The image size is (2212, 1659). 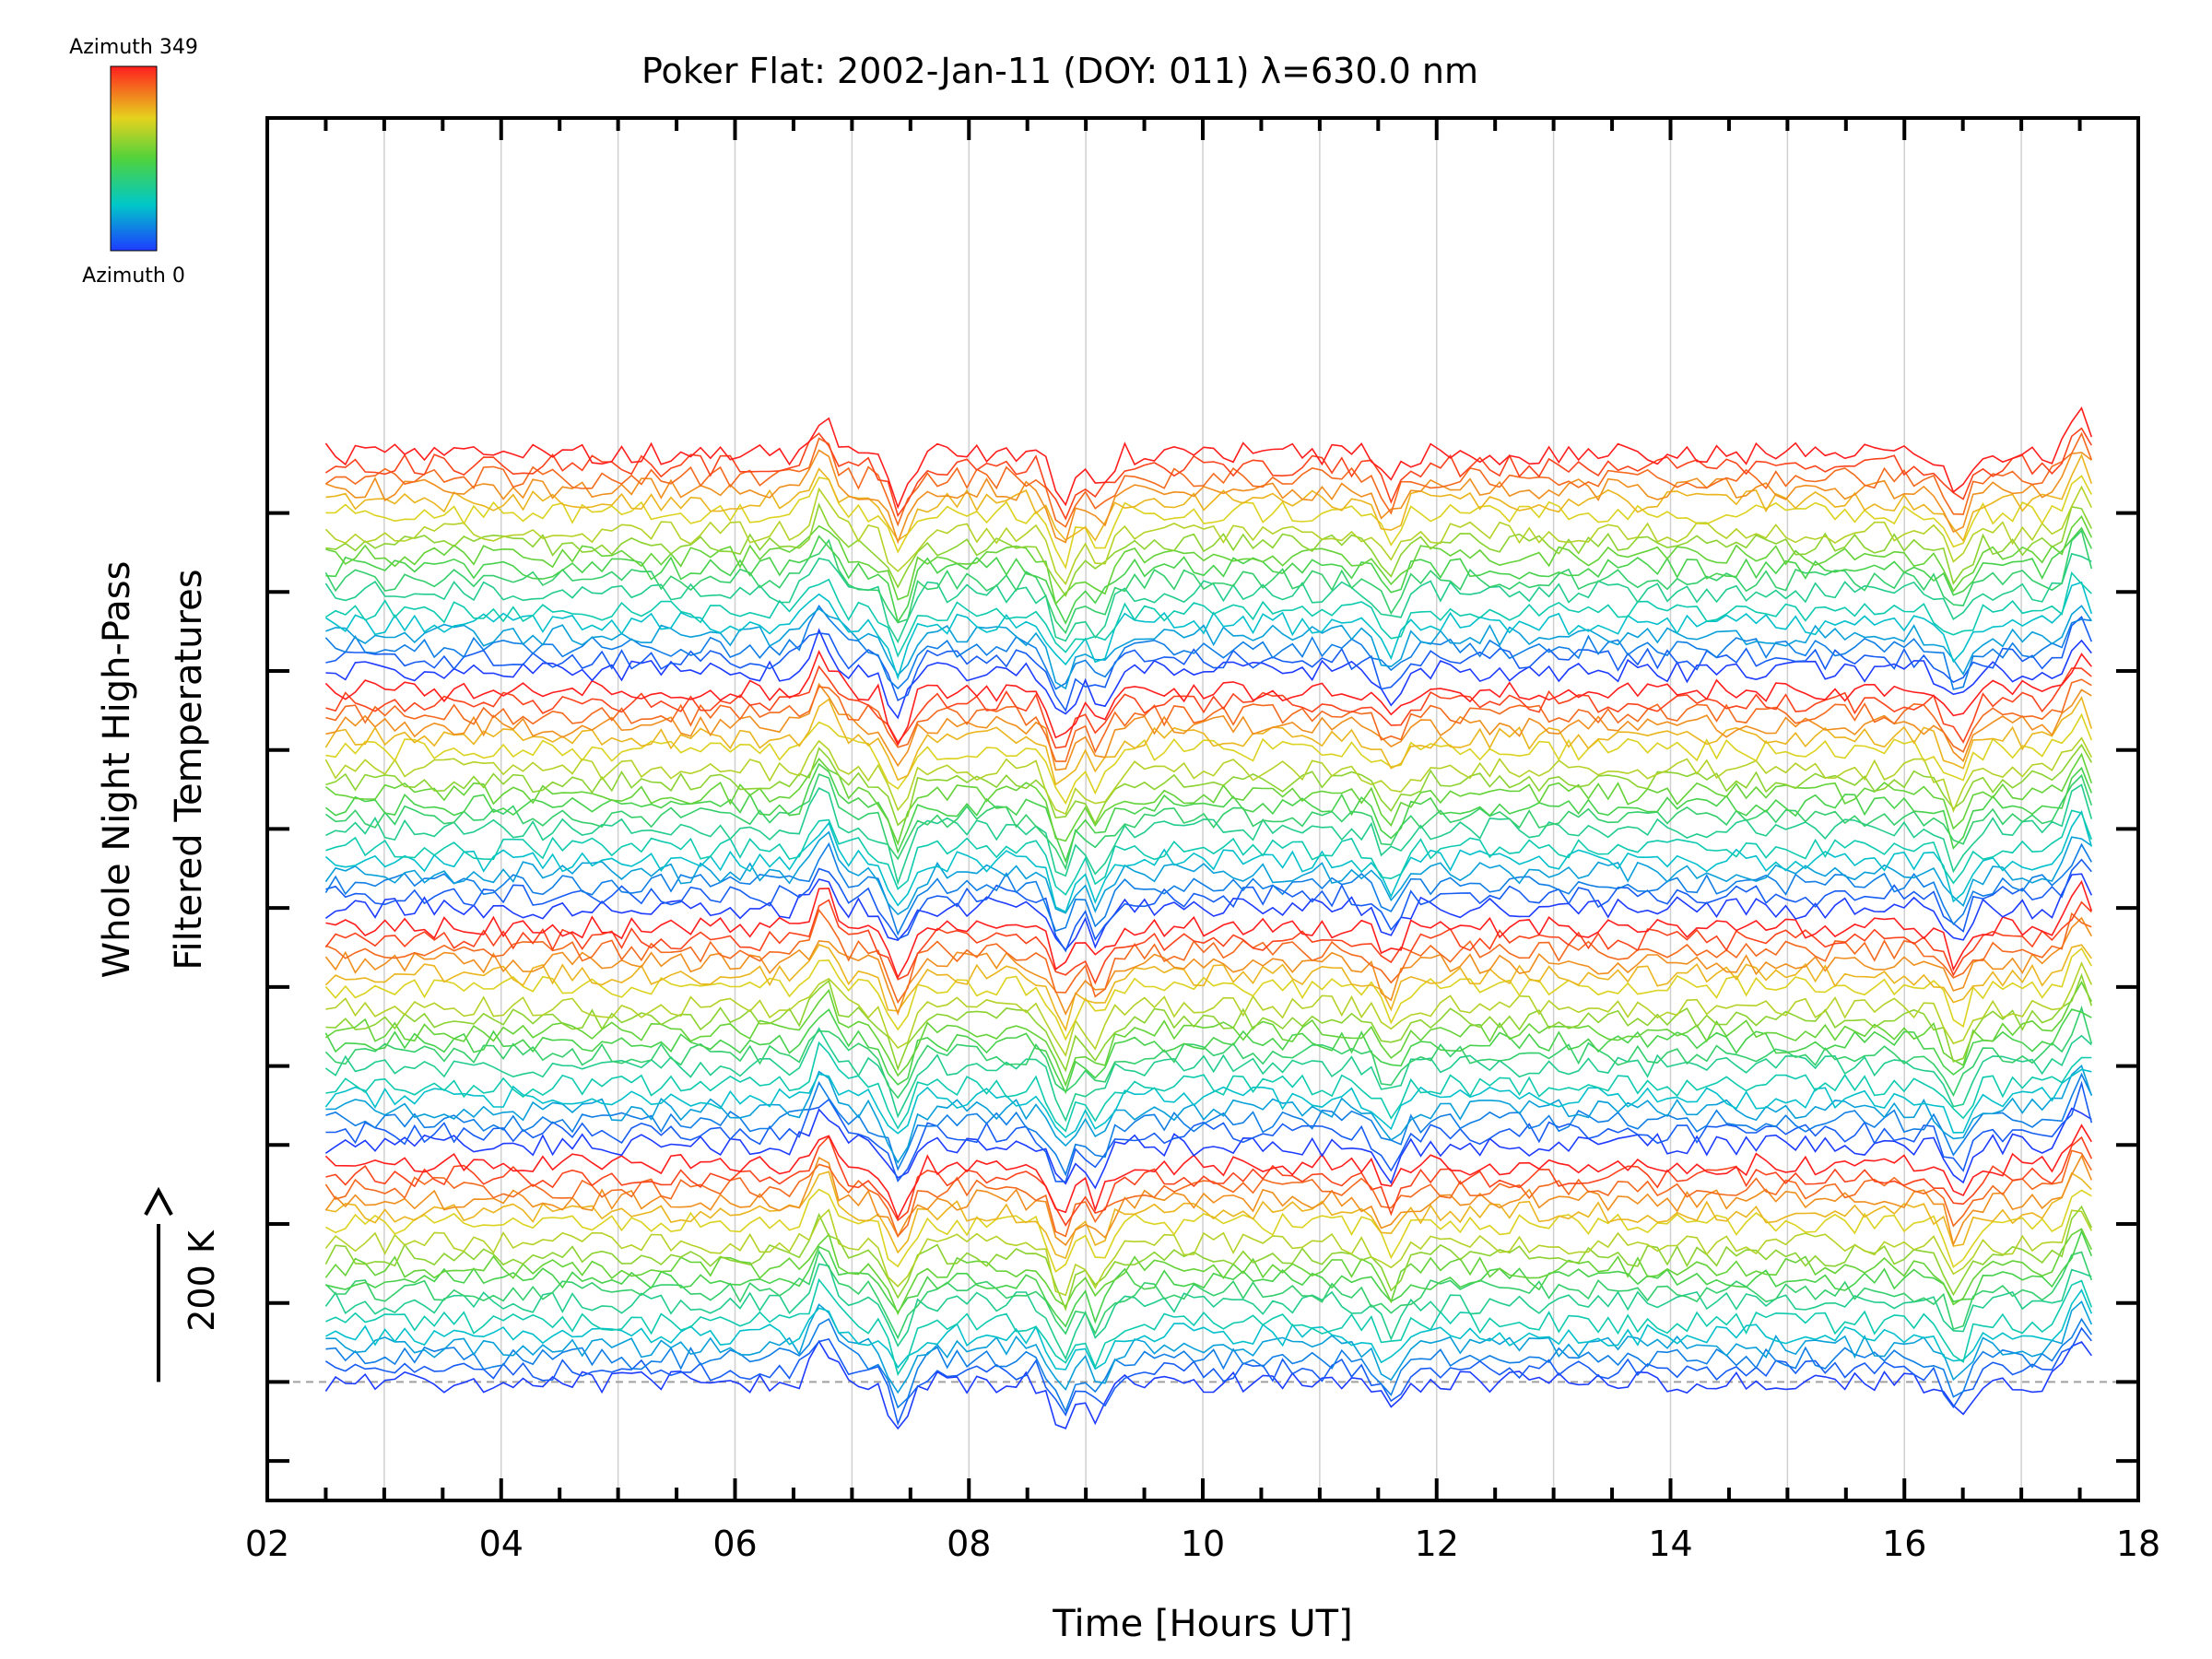 I want to click on colorbar-top-label: Azimuth 349, so click(x=133, y=47).